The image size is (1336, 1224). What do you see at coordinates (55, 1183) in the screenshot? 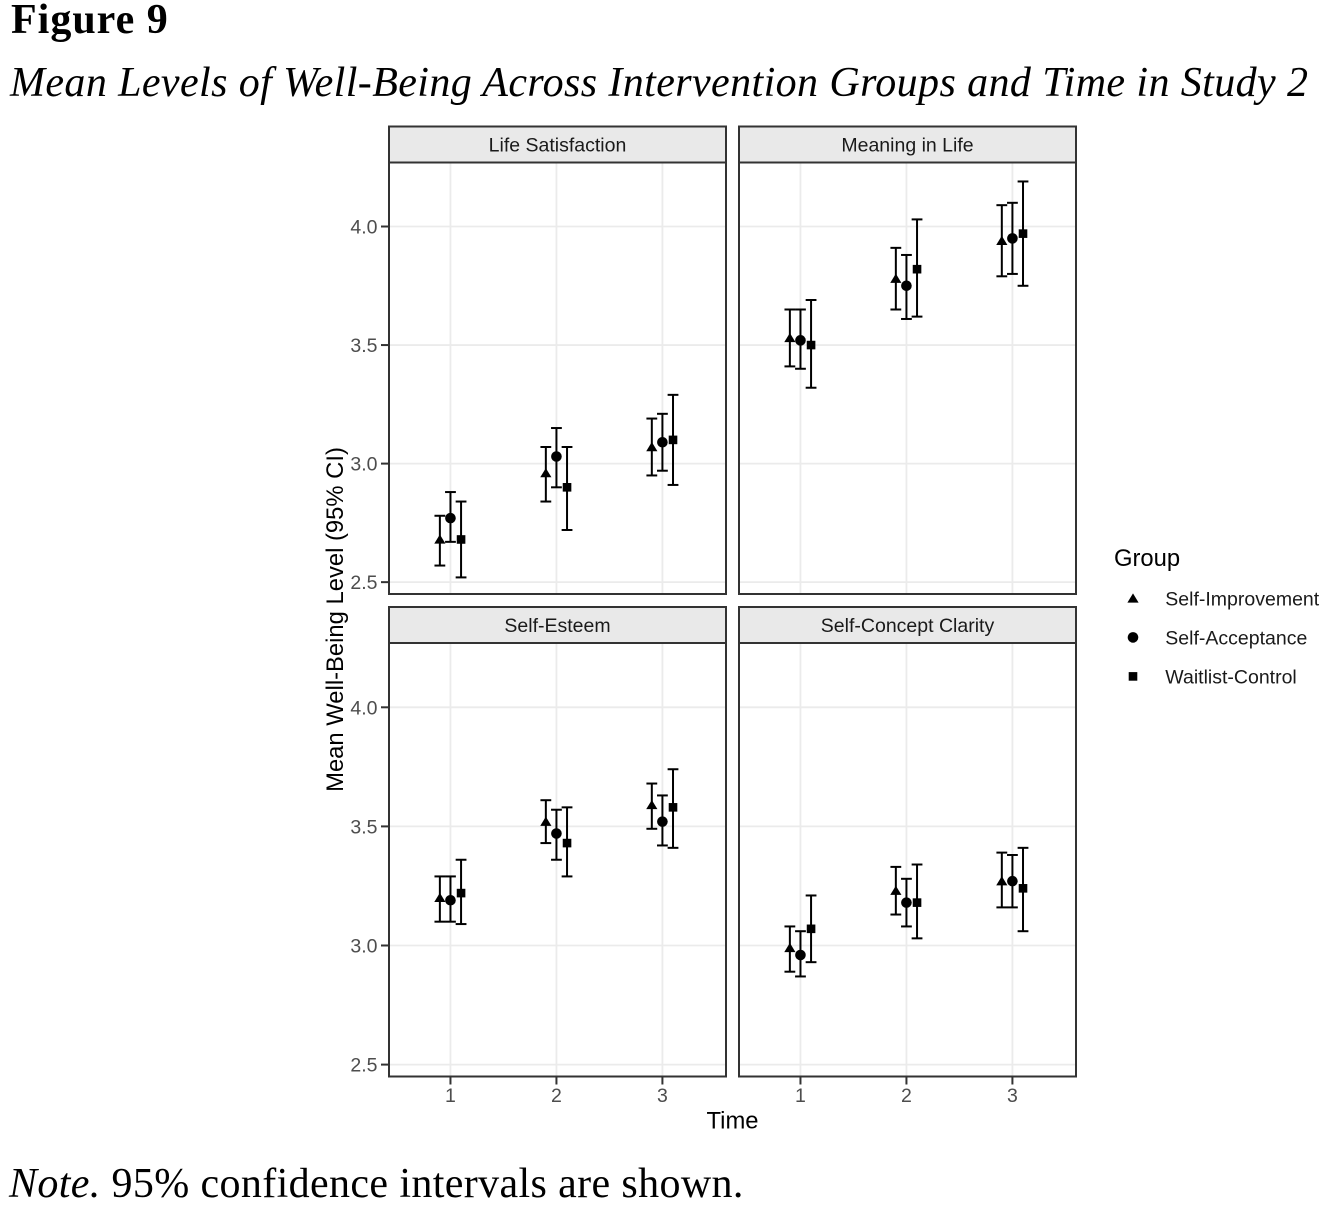
I see `note-prefix: Note.` at bounding box center [55, 1183].